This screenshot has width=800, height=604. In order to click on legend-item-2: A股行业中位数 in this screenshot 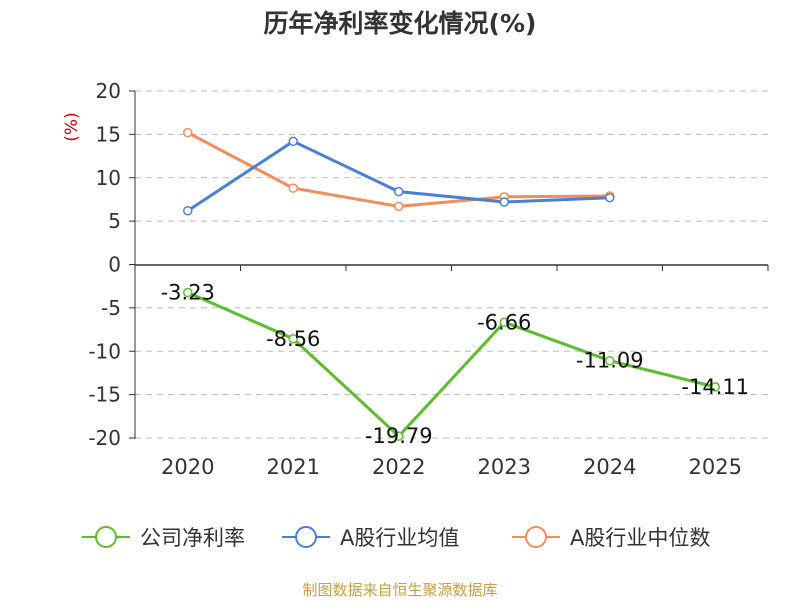, I will do `click(611, 538)`.